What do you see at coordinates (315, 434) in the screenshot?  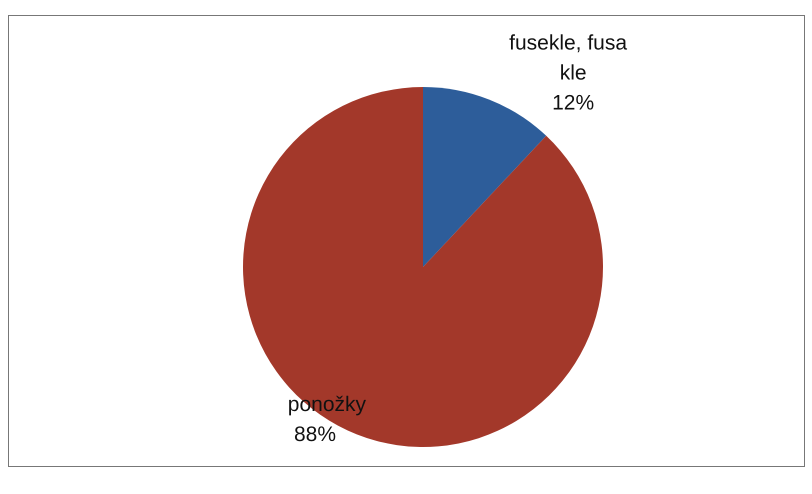 I see `data-label: 88%` at bounding box center [315, 434].